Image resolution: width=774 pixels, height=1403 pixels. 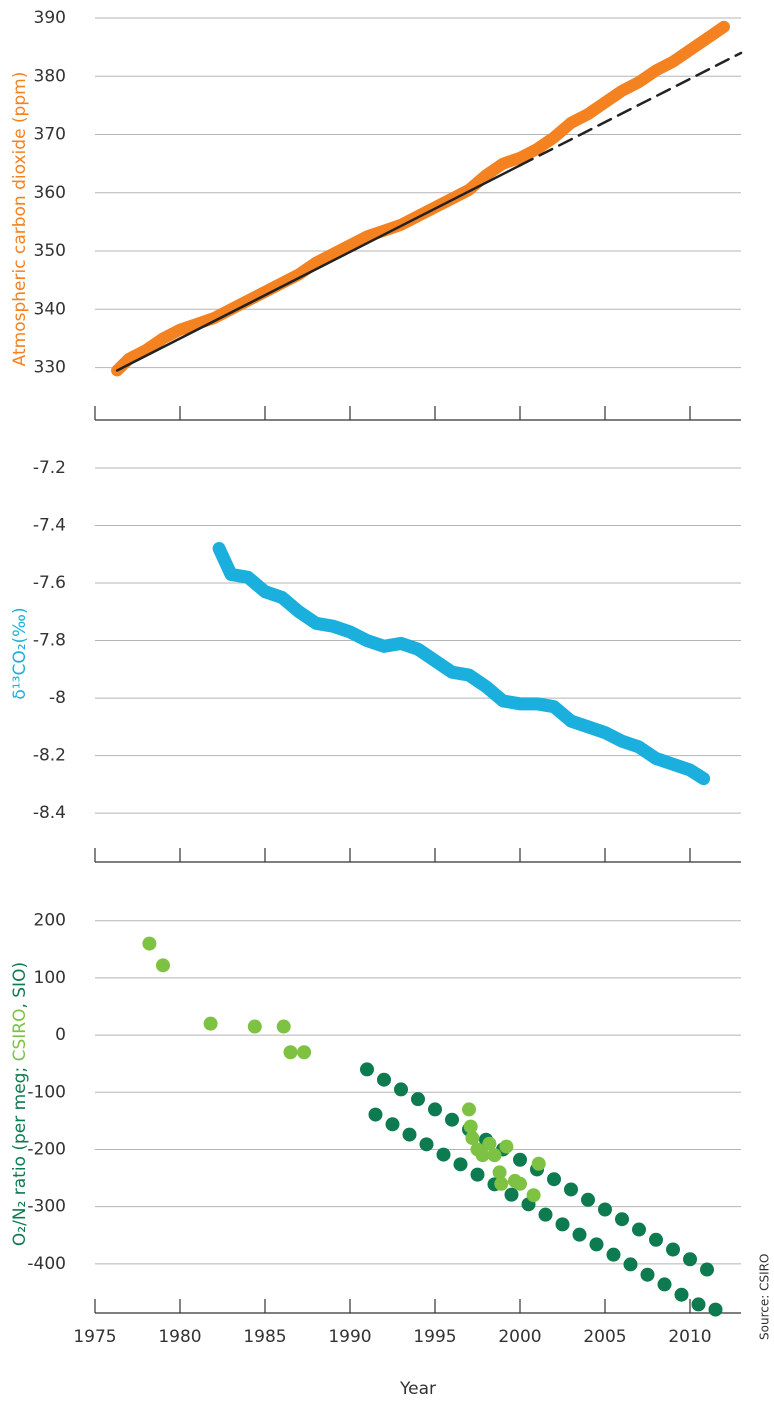 What do you see at coordinates (49, 813) in the screenshot?
I see `y-tick-label: -8.4` at bounding box center [49, 813].